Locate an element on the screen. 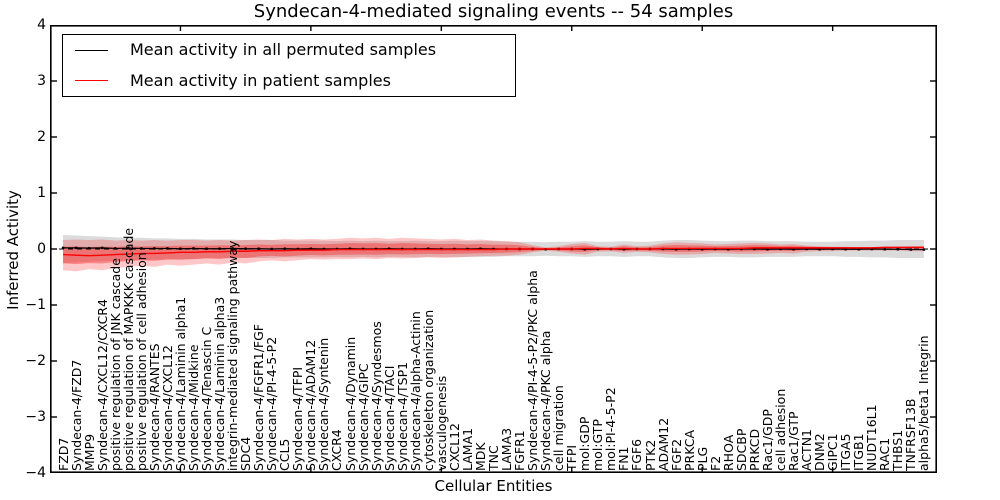  x-tick-label: Rac1/GDP is located at coordinates (767, 440).